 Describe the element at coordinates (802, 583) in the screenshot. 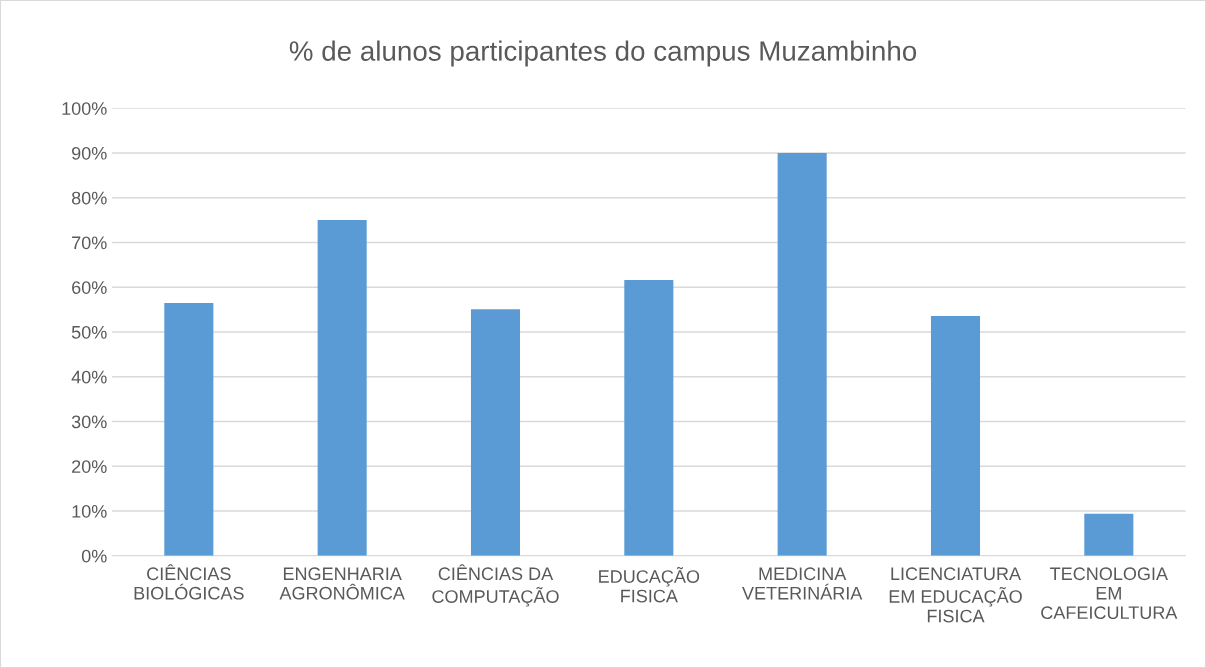

I see `x-tick-label: MEDICINA VETERINÁRIA` at that location.